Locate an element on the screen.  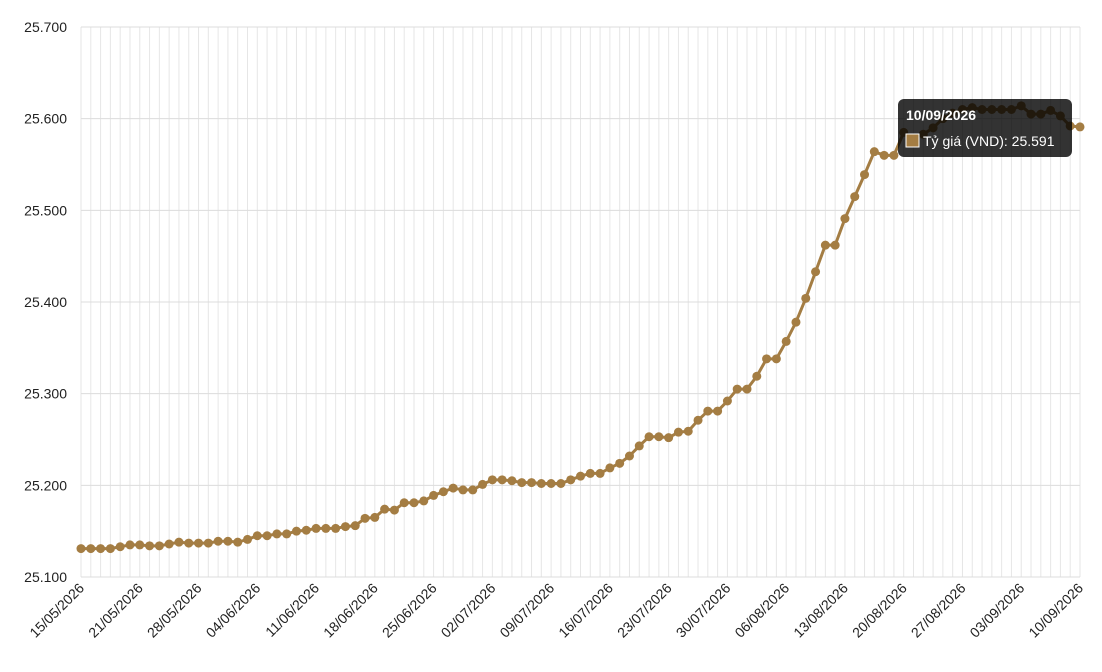
x-tick-label: 20/08/2026 is located at coordinates (879, 610).